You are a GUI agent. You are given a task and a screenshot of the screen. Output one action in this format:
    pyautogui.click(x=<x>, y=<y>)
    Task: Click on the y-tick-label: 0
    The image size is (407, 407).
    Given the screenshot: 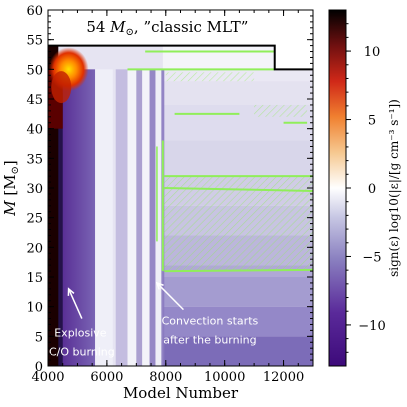 What is the action you would take?
    pyautogui.click(x=39, y=367)
    